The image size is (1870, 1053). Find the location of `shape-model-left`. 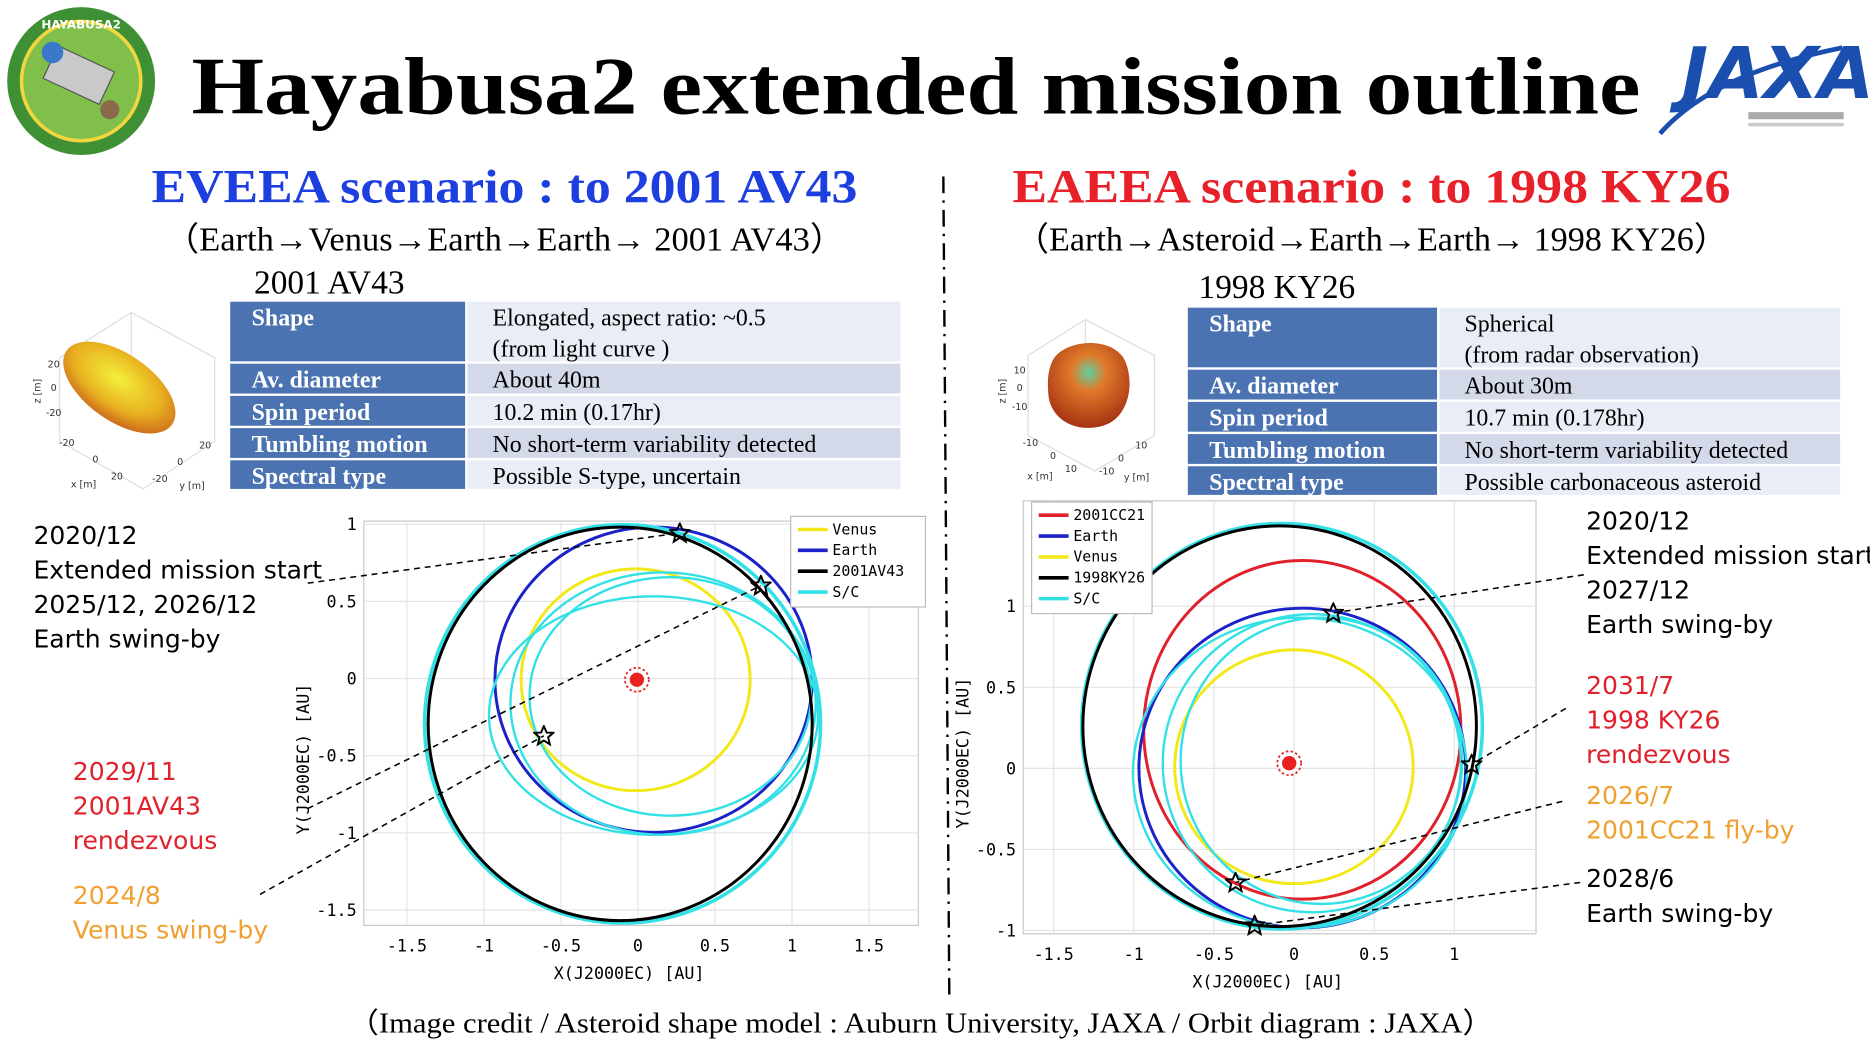

shape-model-left is located at coordinates (137, 400).